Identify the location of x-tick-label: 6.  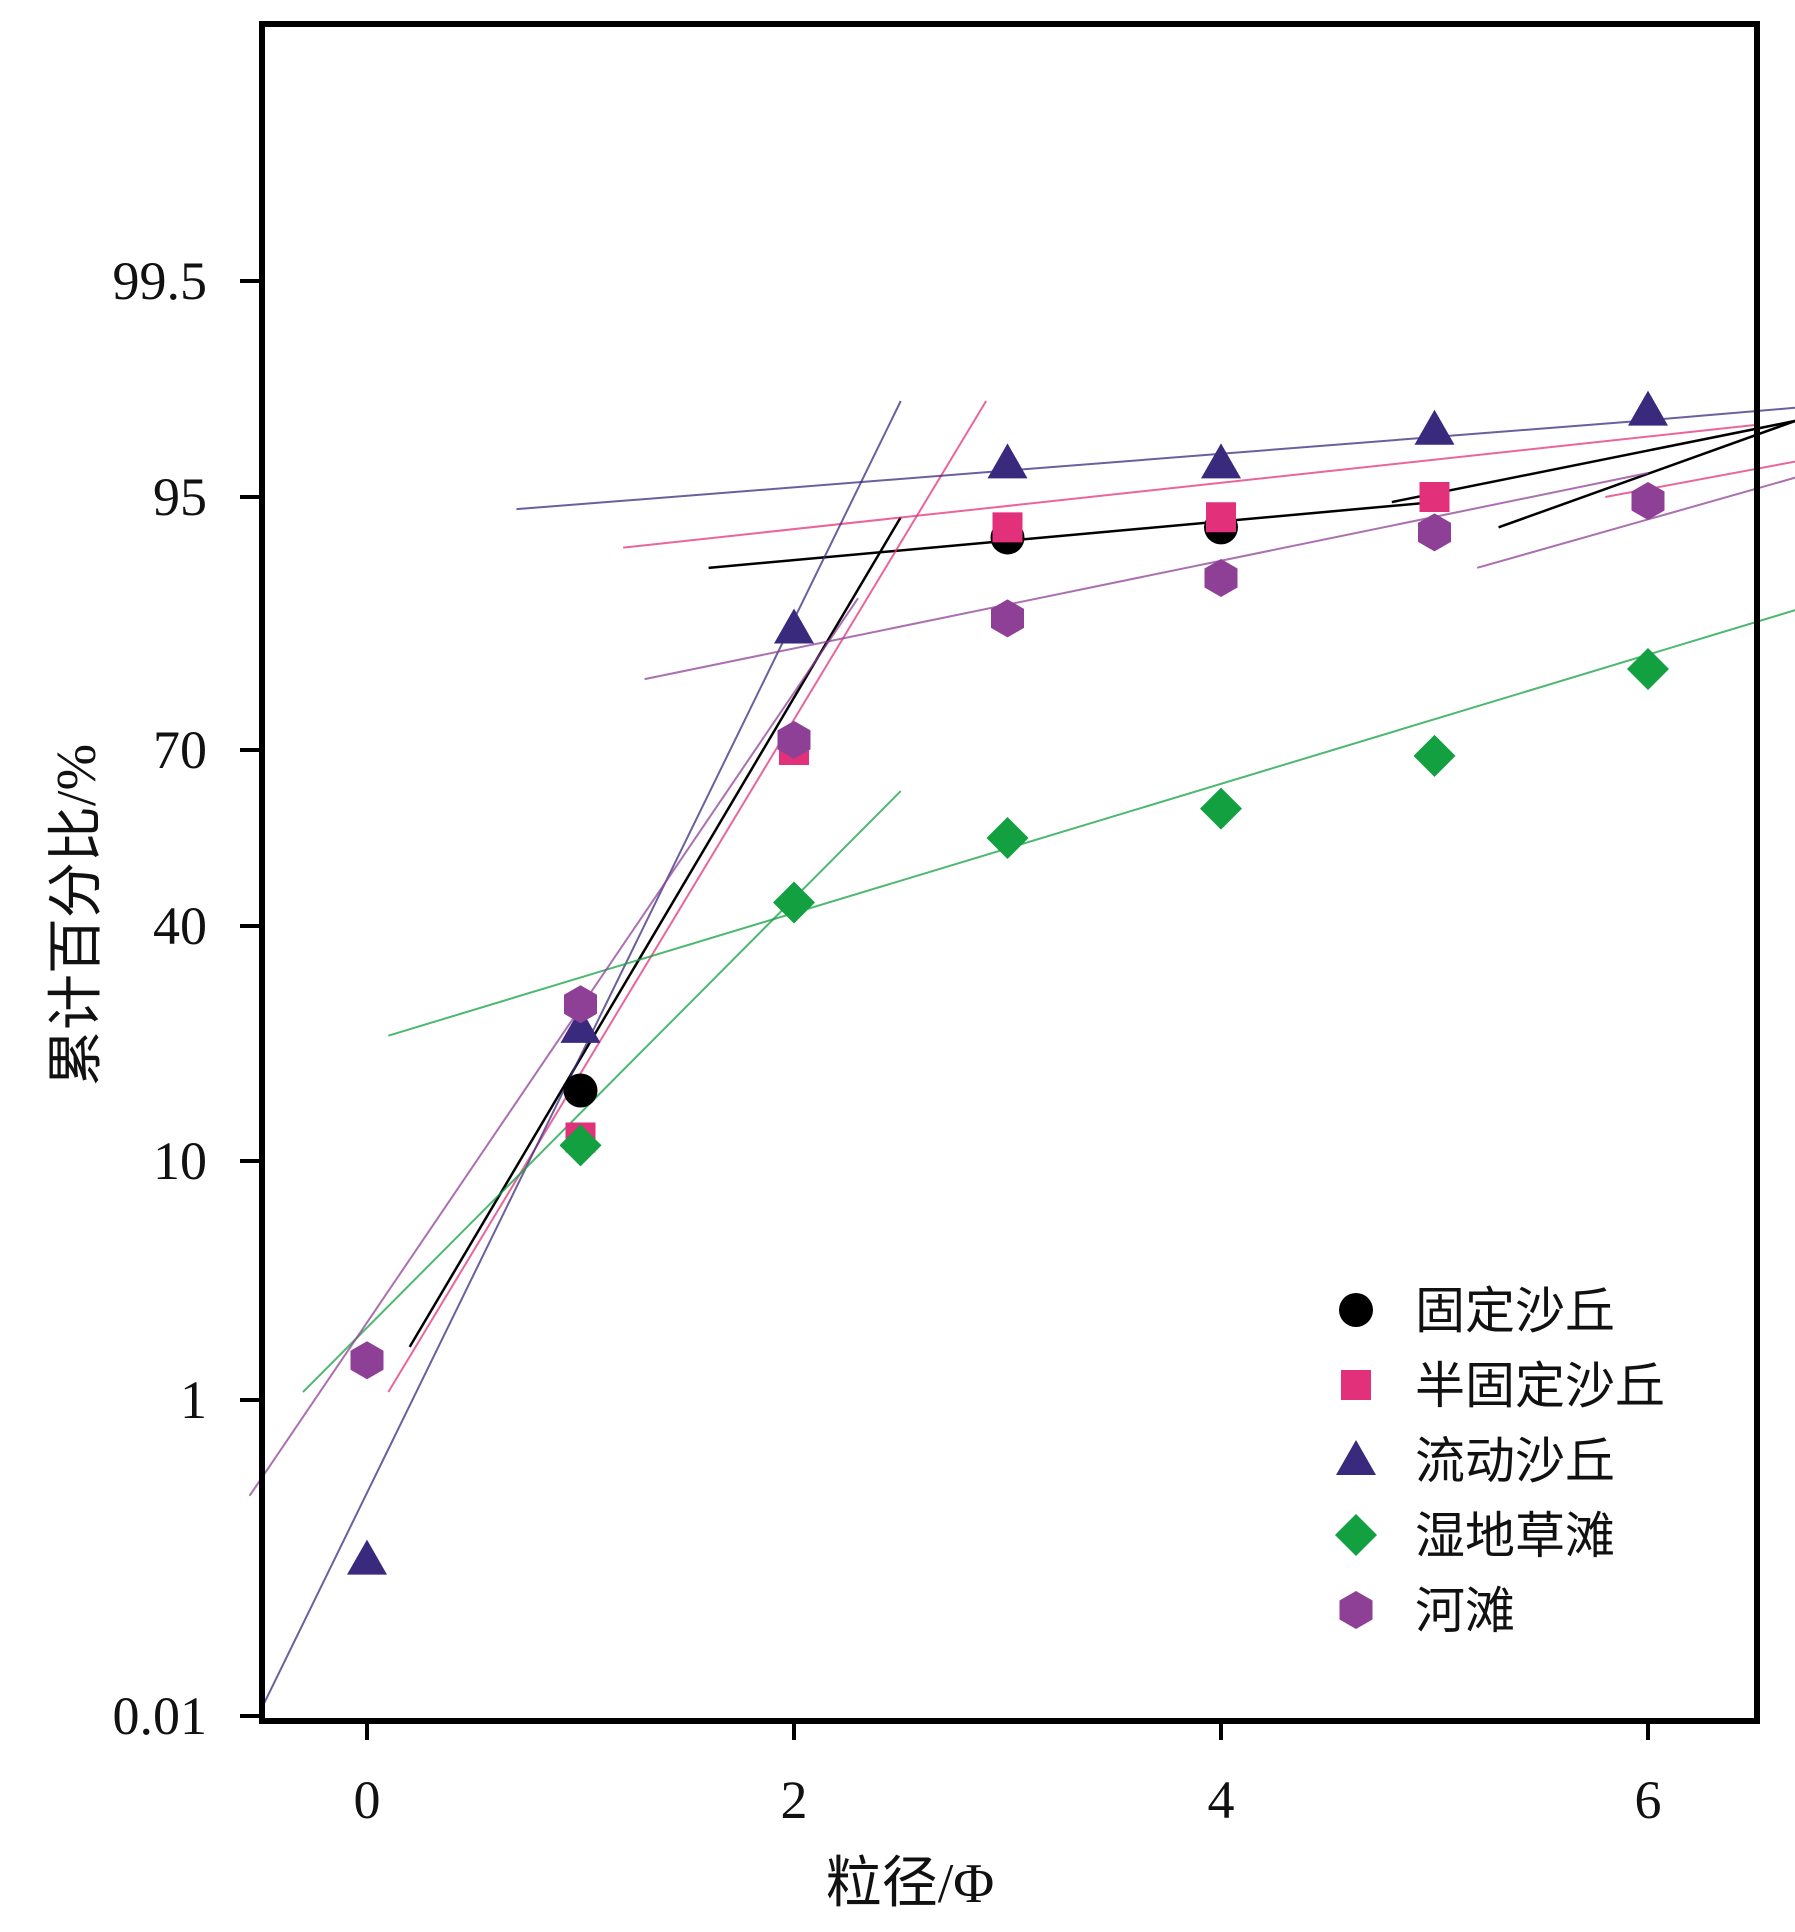
(1648, 1800).